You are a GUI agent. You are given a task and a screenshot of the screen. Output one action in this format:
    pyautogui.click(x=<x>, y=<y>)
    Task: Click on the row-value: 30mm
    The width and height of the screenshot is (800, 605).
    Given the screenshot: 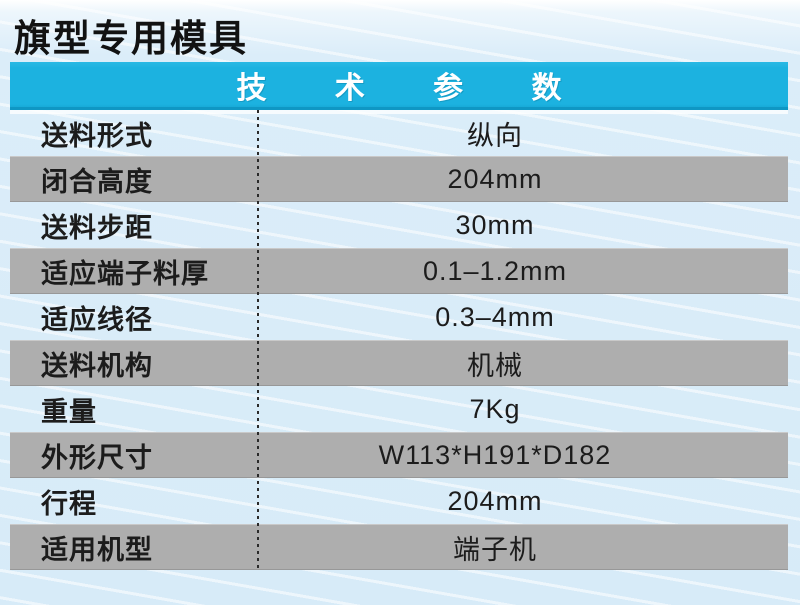 What is the action you would take?
    pyautogui.click(x=495, y=224)
    